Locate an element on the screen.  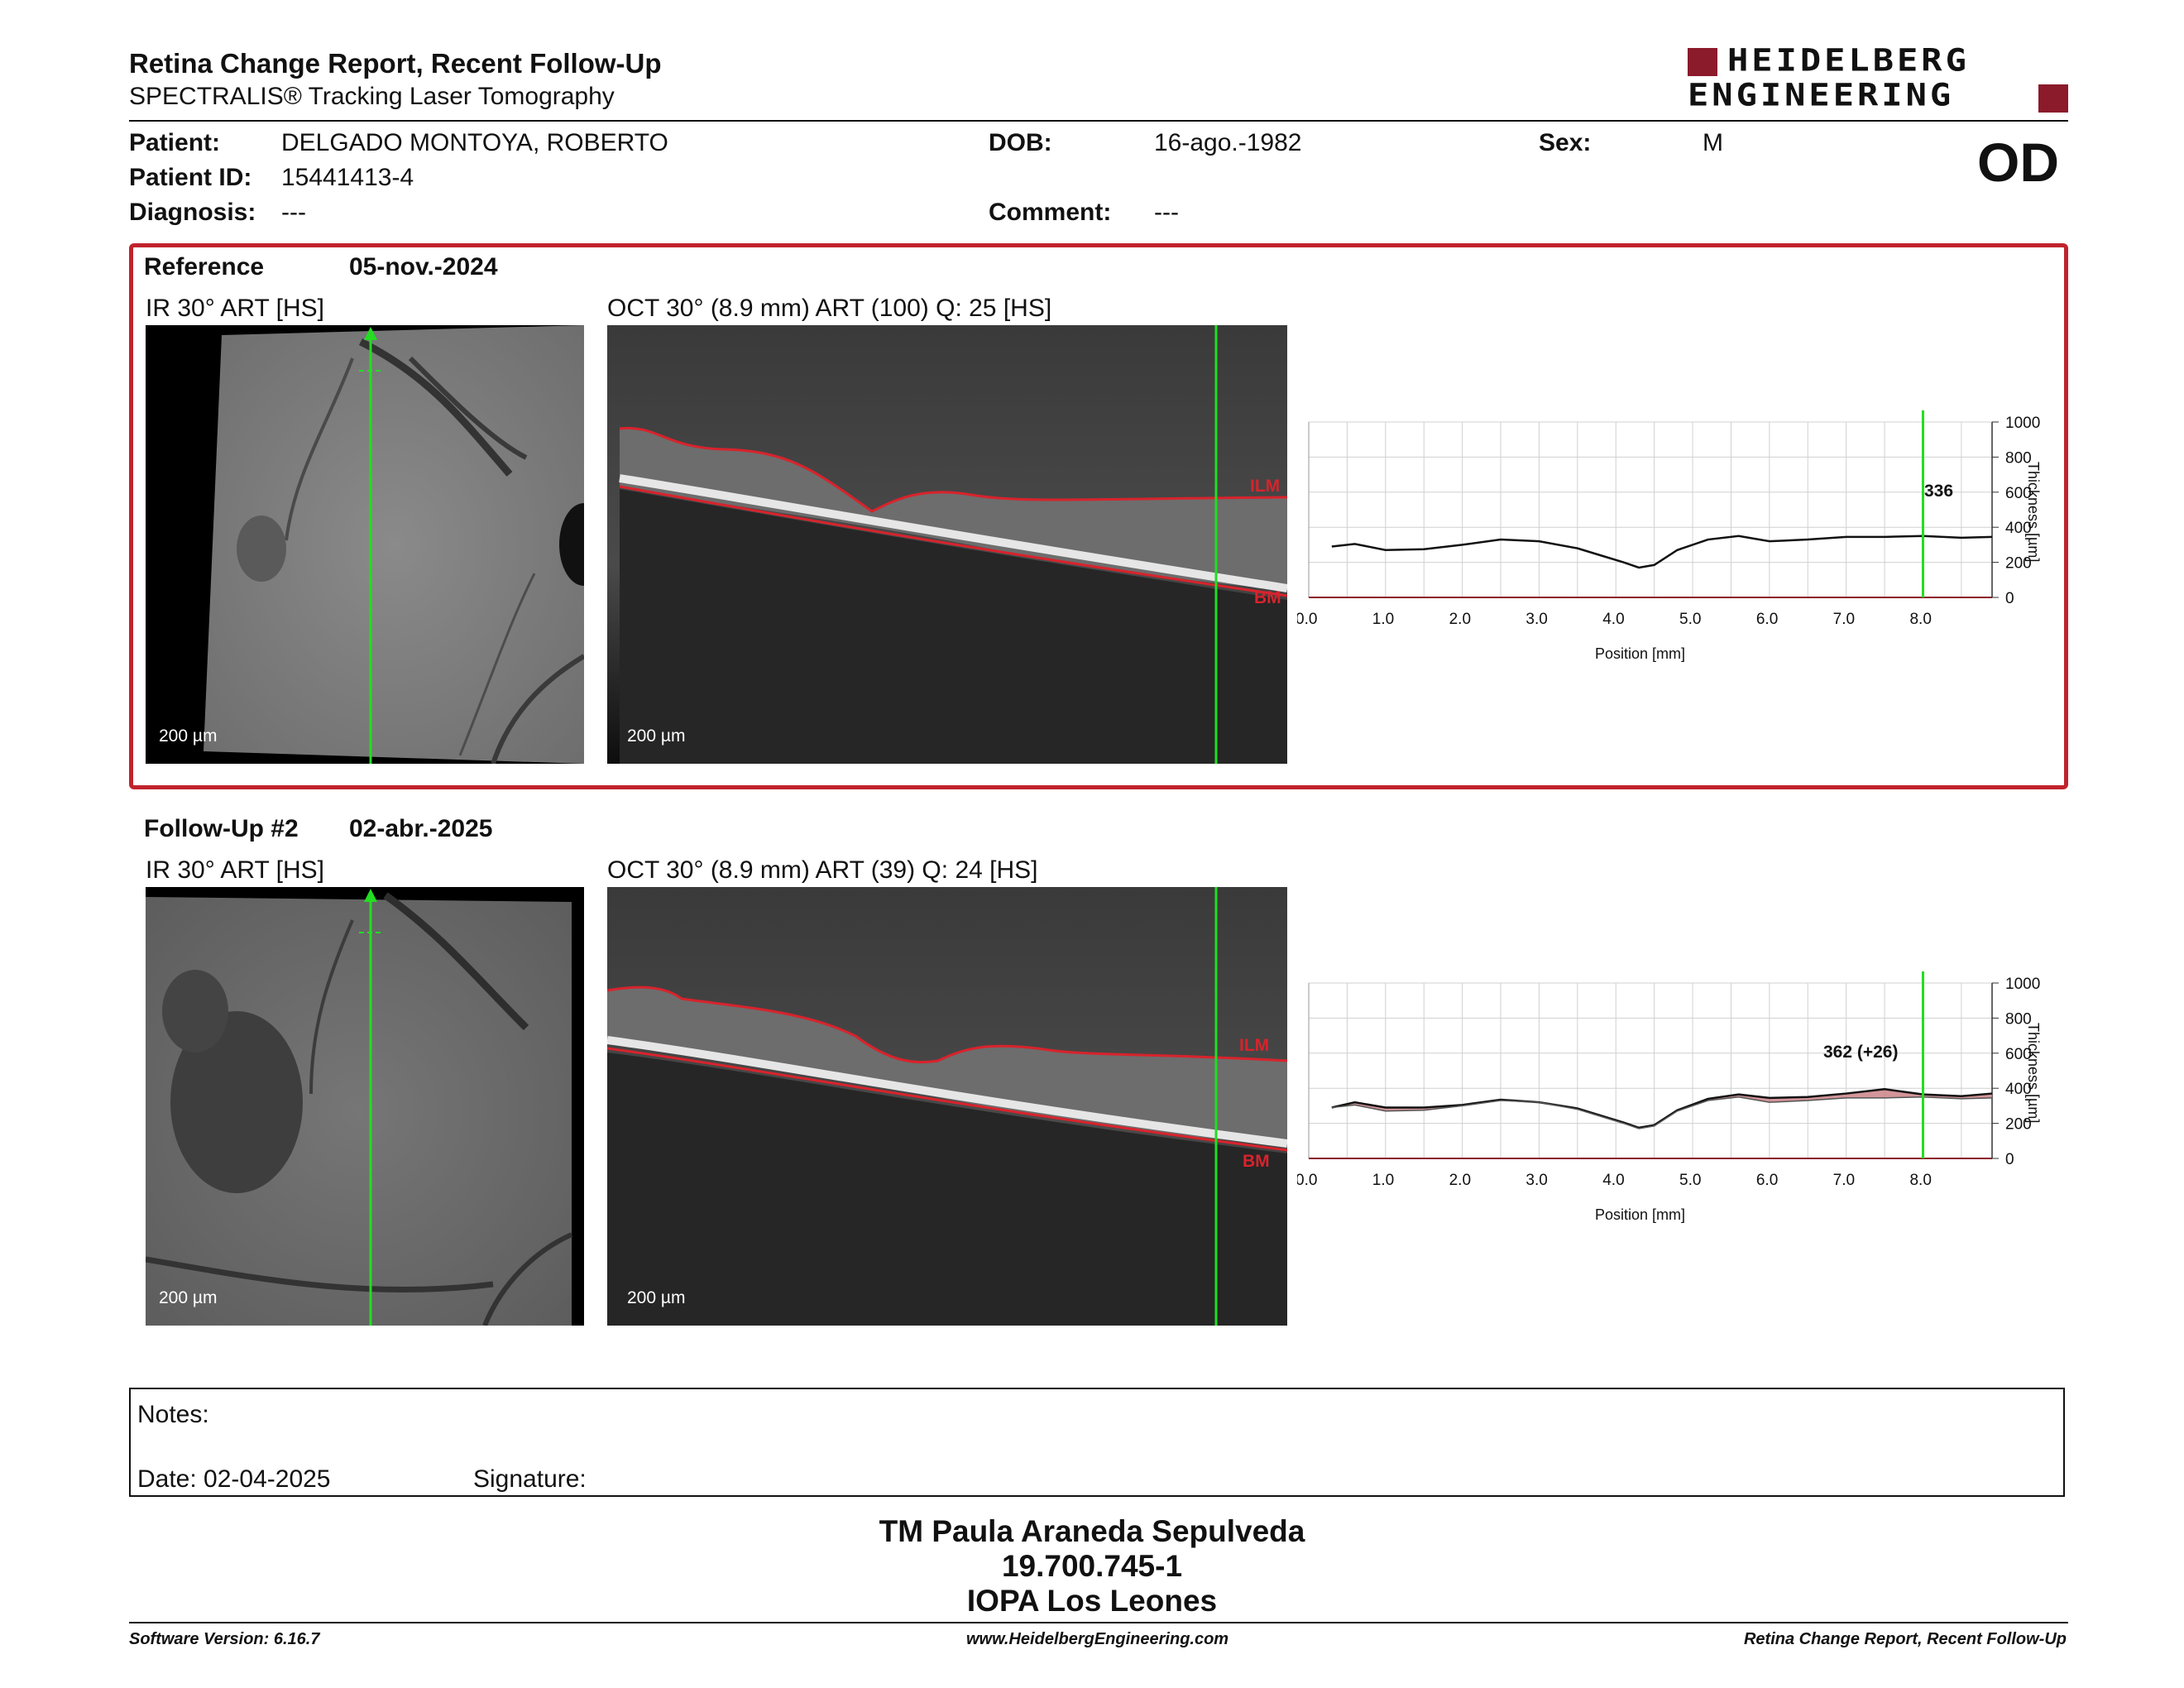
software-version: Software Version: 6.16.7 is located at coordinates (224, 1639).